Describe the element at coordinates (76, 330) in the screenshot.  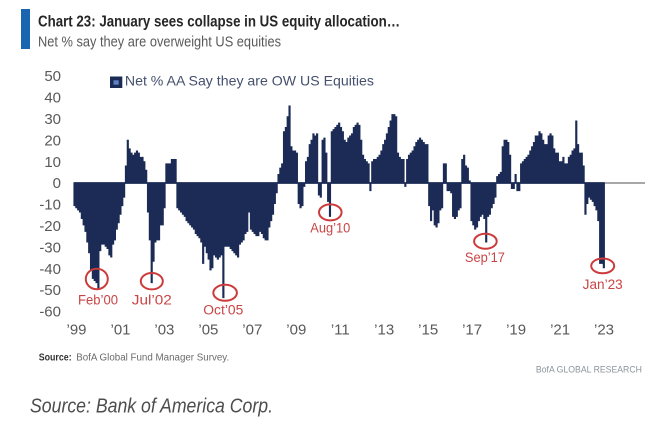
I see `svg-text: ’99` at that location.